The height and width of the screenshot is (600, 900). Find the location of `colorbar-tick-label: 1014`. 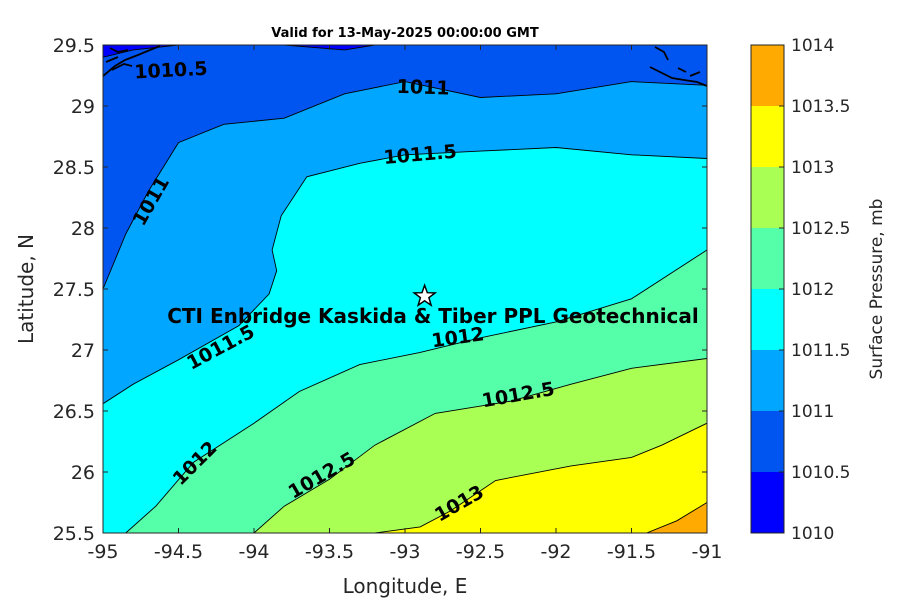

colorbar-tick-label: 1014 is located at coordinates (812, 46).